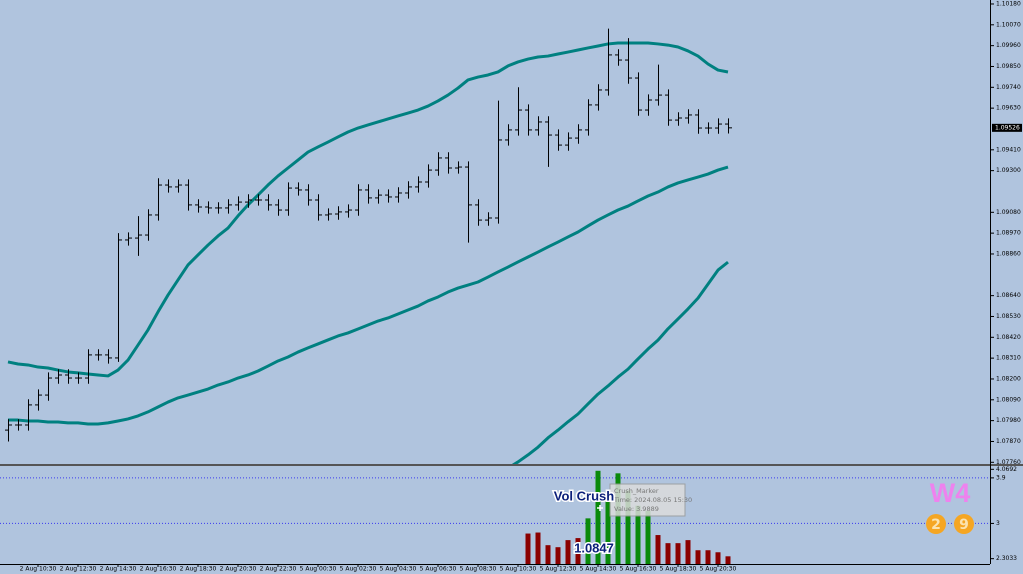 This screenshot has width=1023, height=574. What do you see at coordinates (1008, 378) in the screenshot?
I see `y-tick-label: 1.08200` at bounding box center [1008, 378].